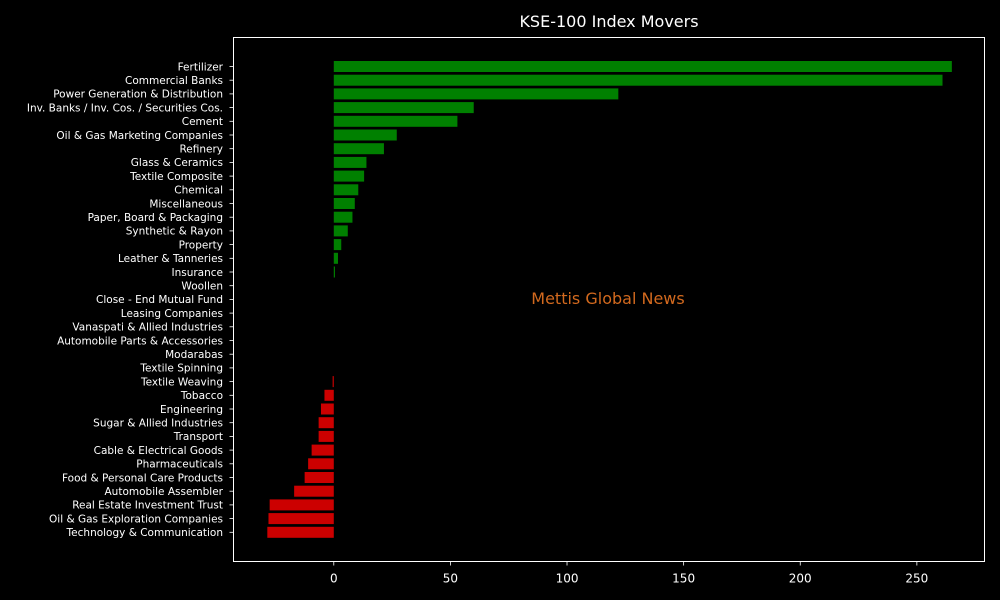 The width and height of the screenshot is (1000, 600). I want to click on category-label: Tobacco, so click(201, 396).